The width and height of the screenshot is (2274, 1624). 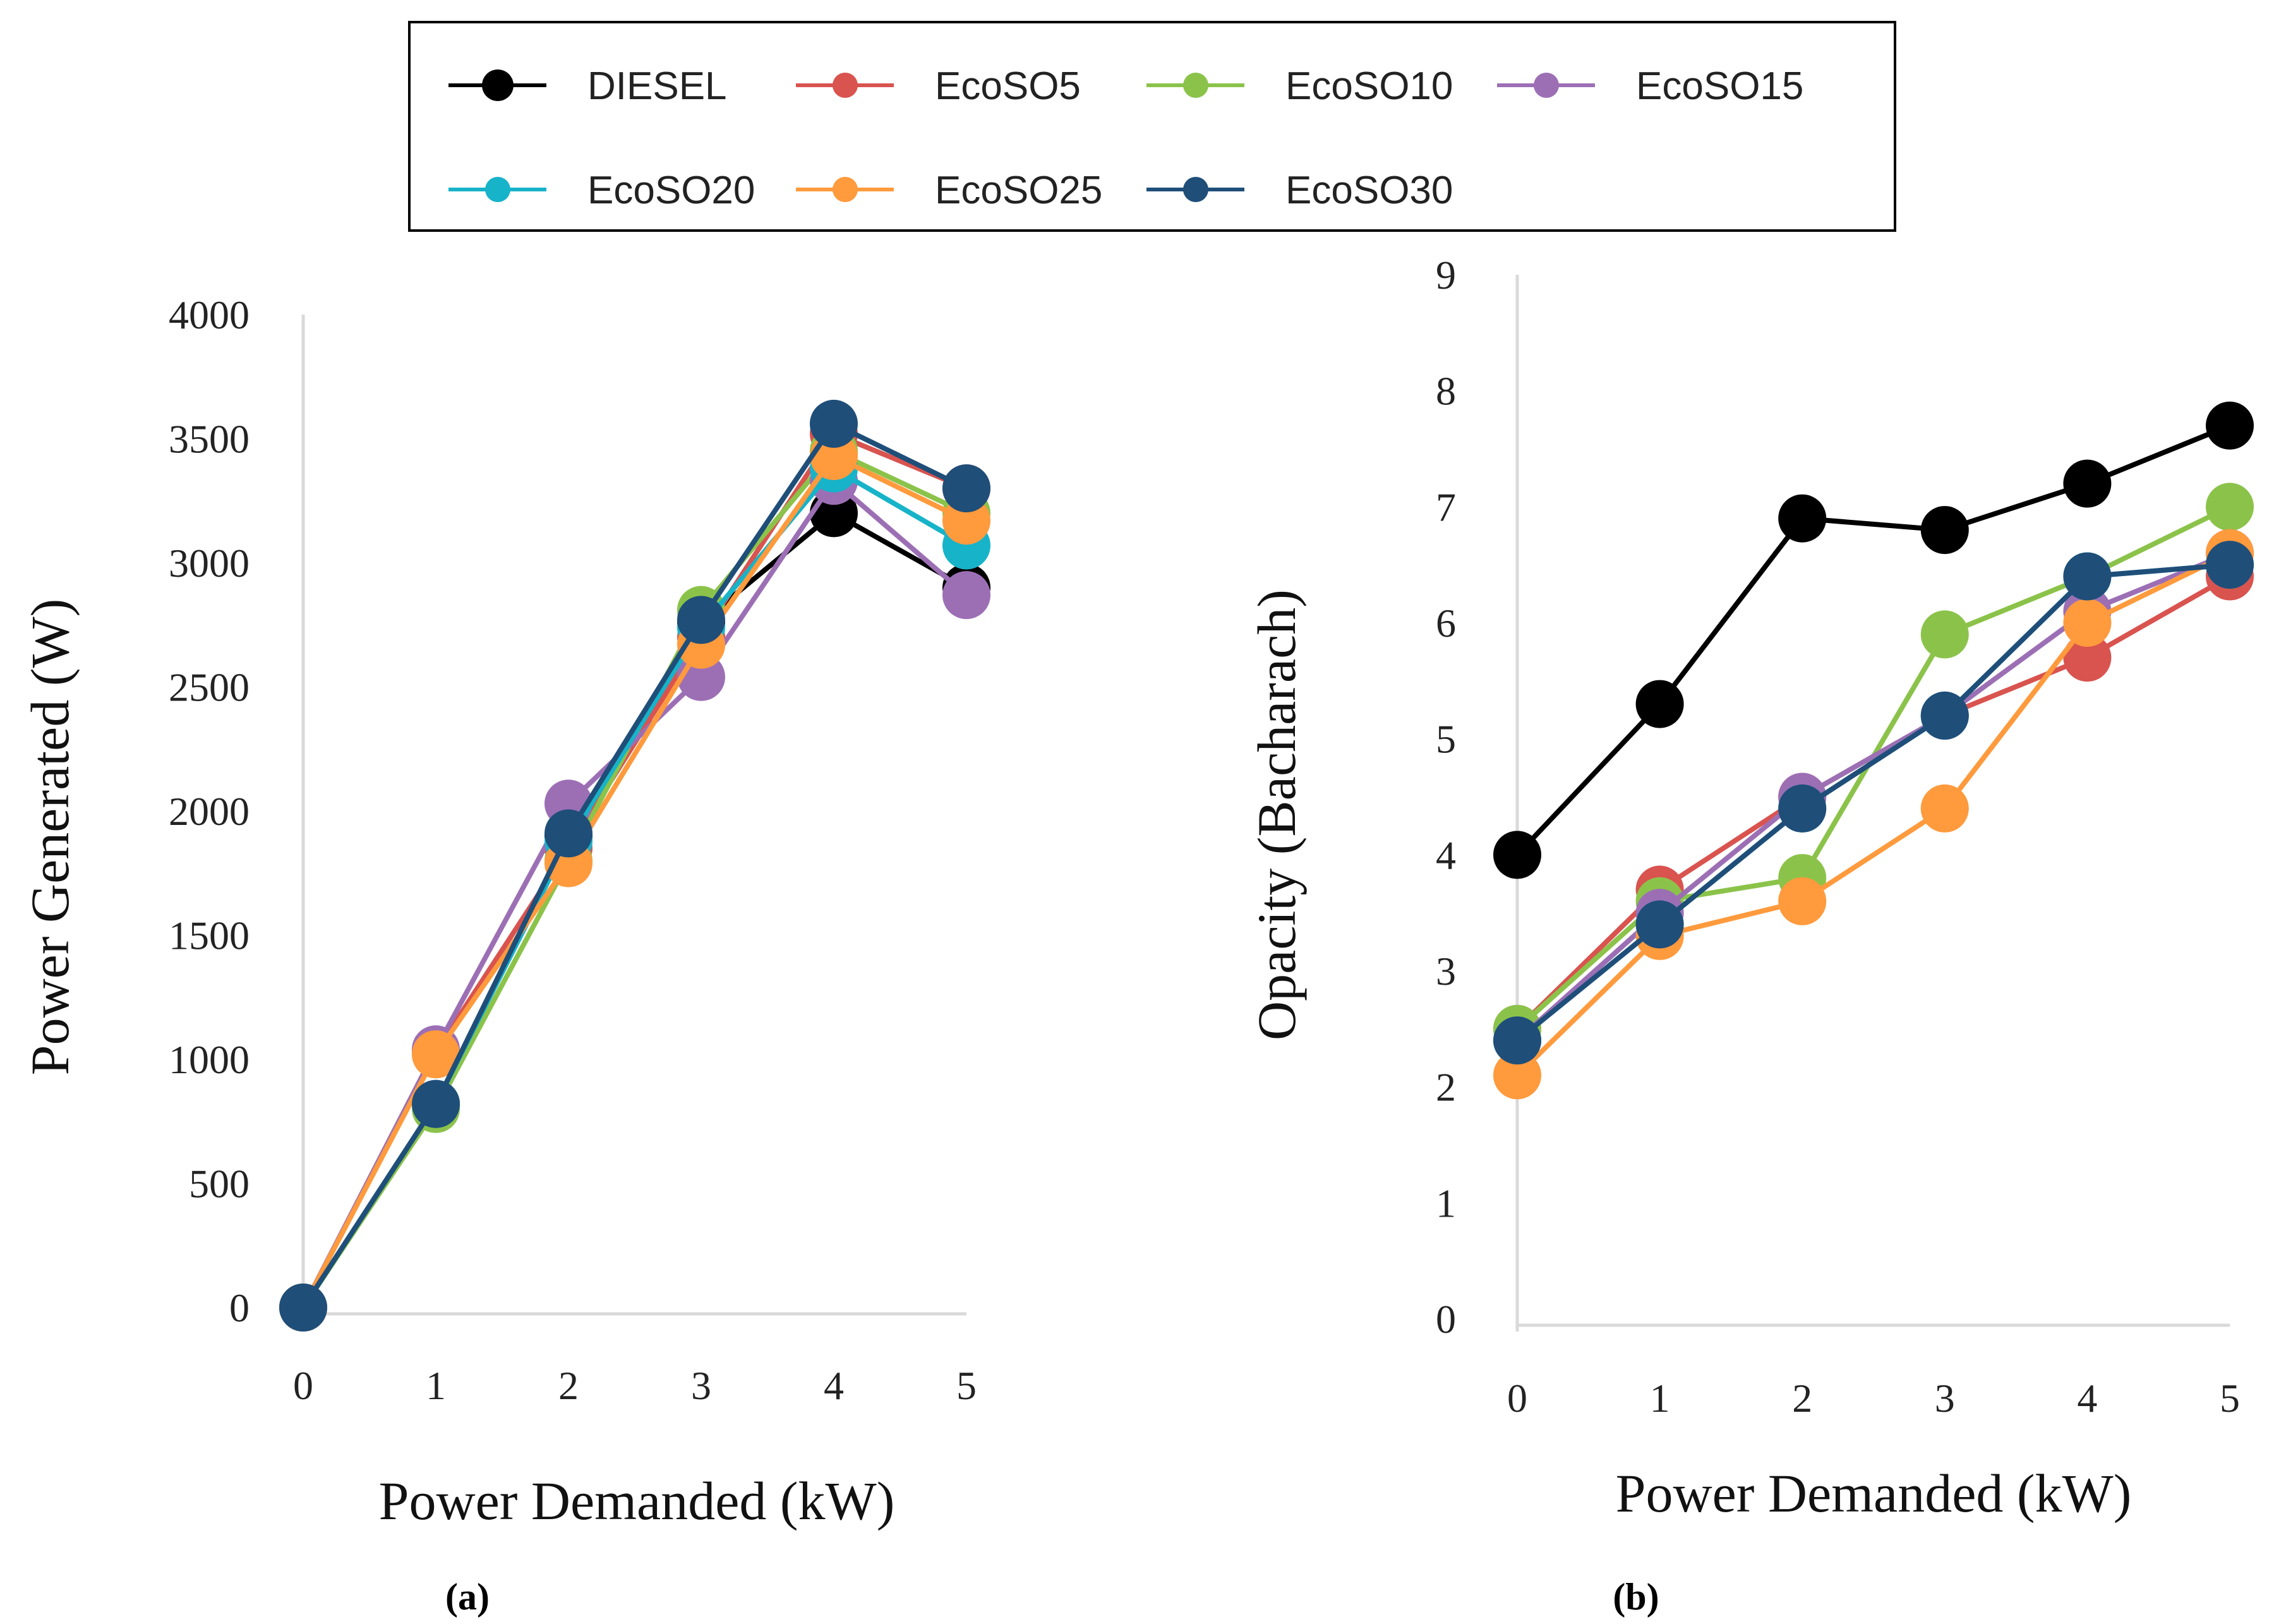 I want to click on legend-entry-diesel: DIESEL, so click(x=587, y=86).